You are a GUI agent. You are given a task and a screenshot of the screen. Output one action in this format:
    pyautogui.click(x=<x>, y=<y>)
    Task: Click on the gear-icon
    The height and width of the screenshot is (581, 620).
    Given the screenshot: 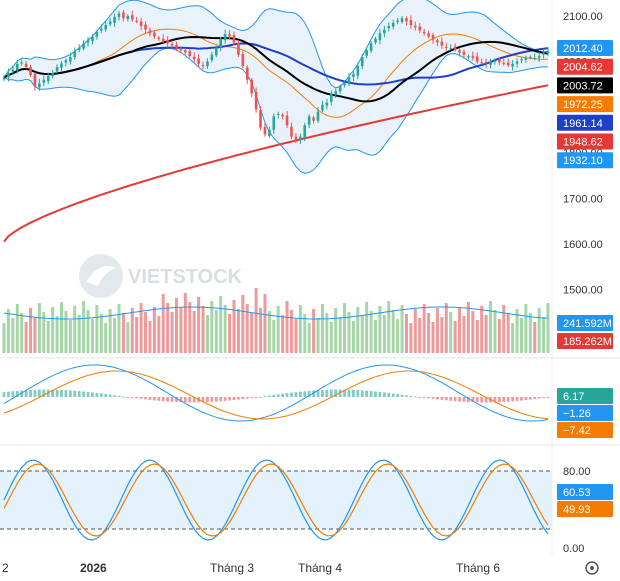 What is the action you would take?
    pyautogui.click(x=592, y=568)
    